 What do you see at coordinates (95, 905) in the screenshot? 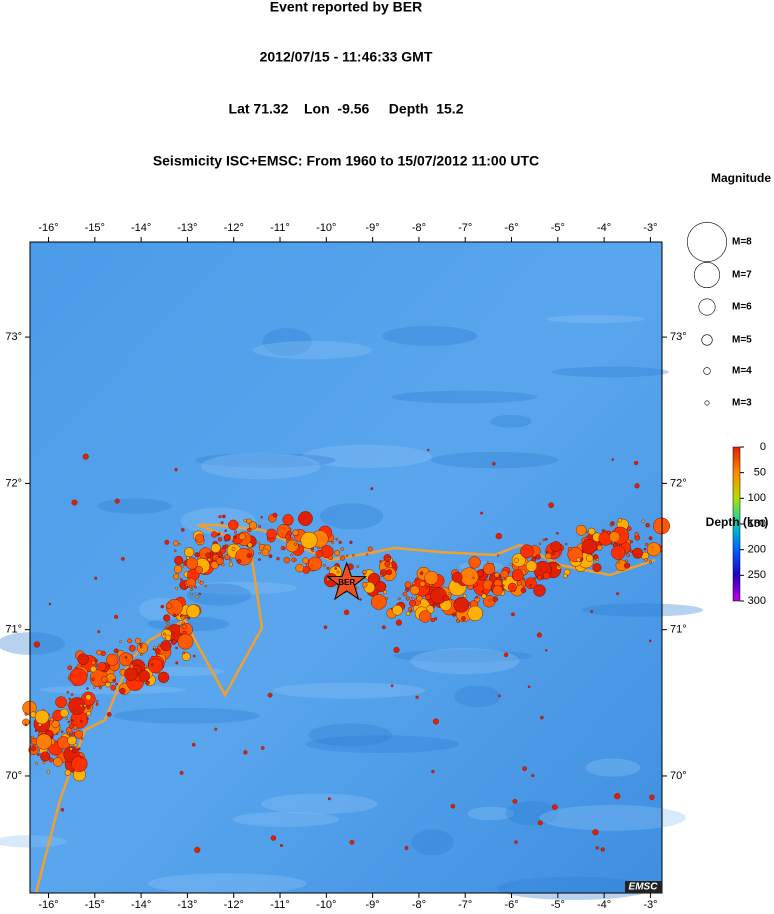
I see `x-tick-label: -15°` at bounding box center [95, 905].